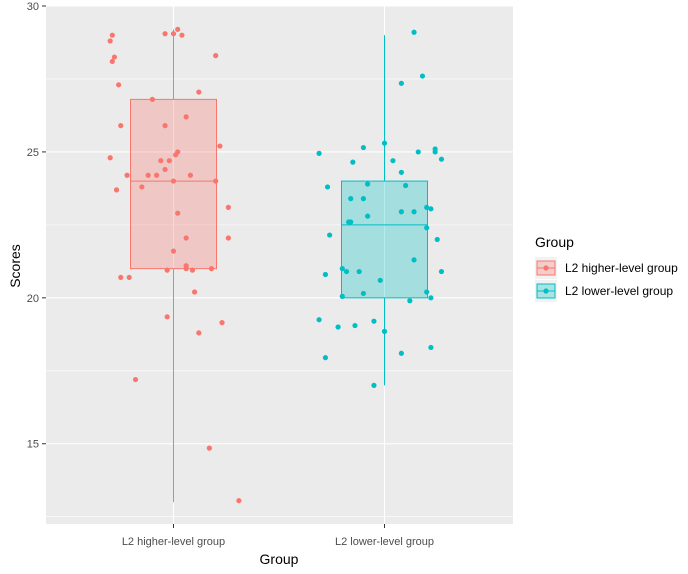 The width and height of the screenshot is (688, 574). Describe the element at coordinates (621, 268) in the screenshot. I see `legend-label: L2 higher-level group` at that location.